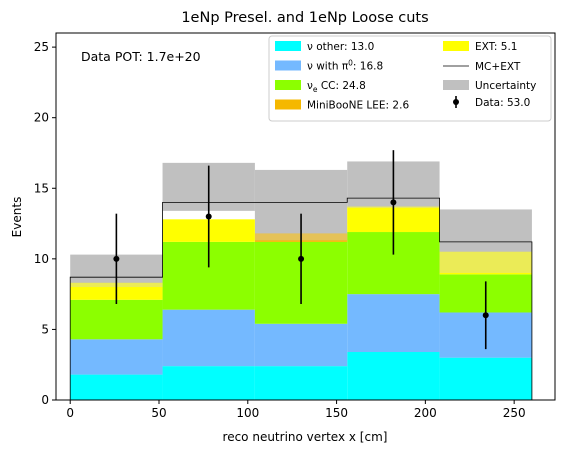  I want to click on legend-label: Uncertainty, so click(505, 86).